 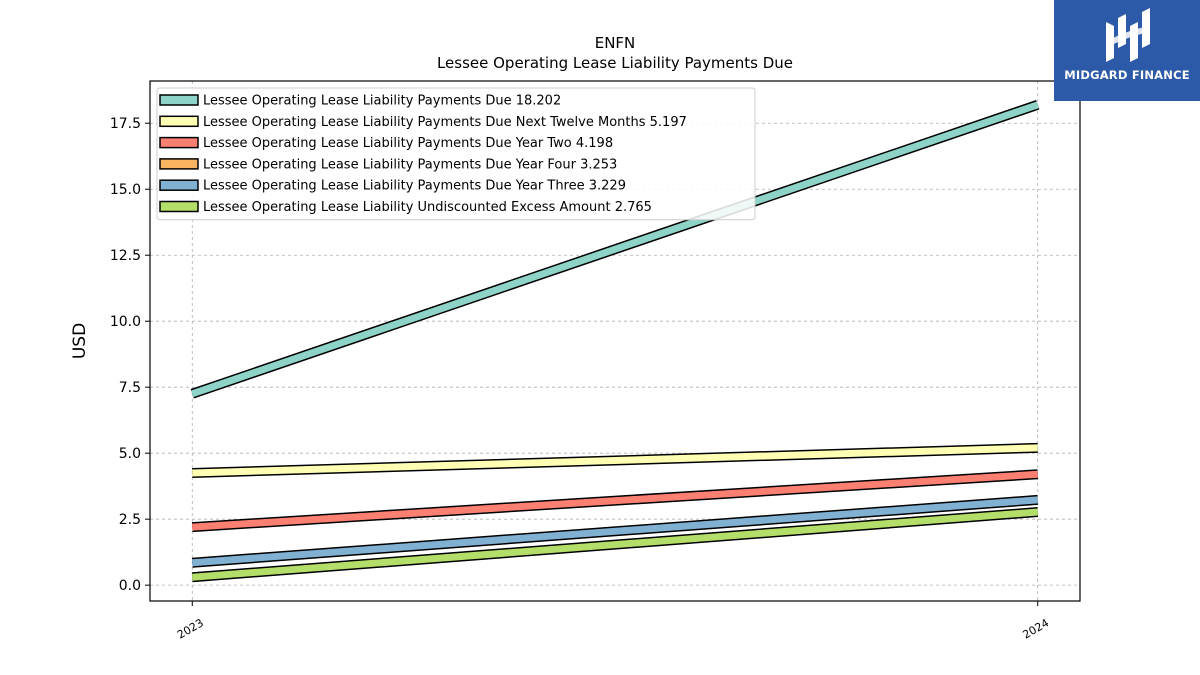 What do you see at coordinates (130, 586) in the screenshot?
I see `y-tick-label: 0.0` at bounding box center [130, 586].